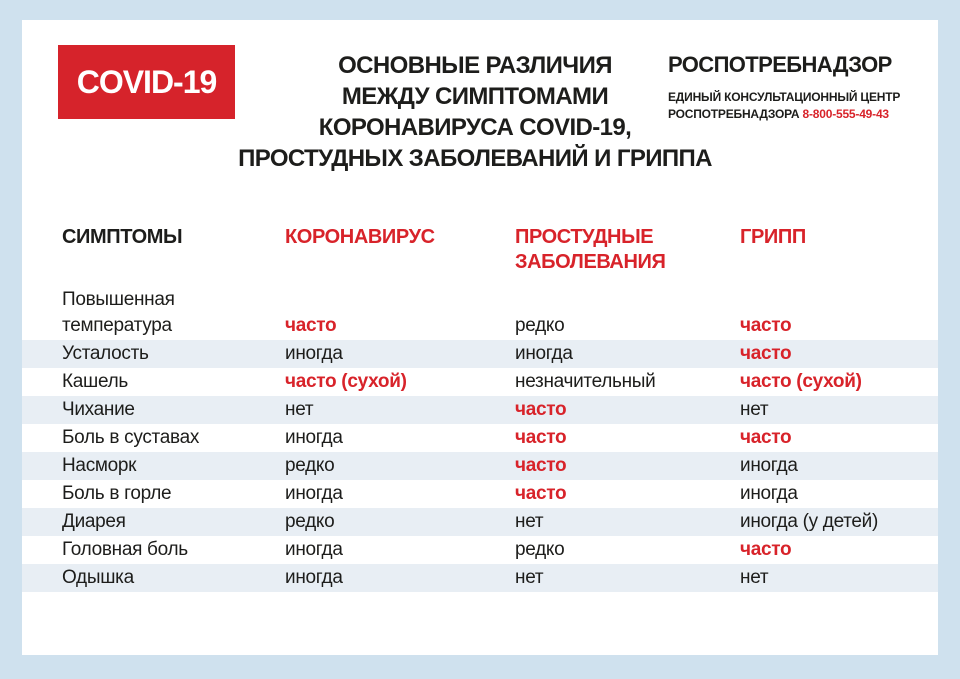 The image size is (960, 679). I want to click on title-line: МЕЖДУ СИМПТОМАМИ, so click(475, 96).